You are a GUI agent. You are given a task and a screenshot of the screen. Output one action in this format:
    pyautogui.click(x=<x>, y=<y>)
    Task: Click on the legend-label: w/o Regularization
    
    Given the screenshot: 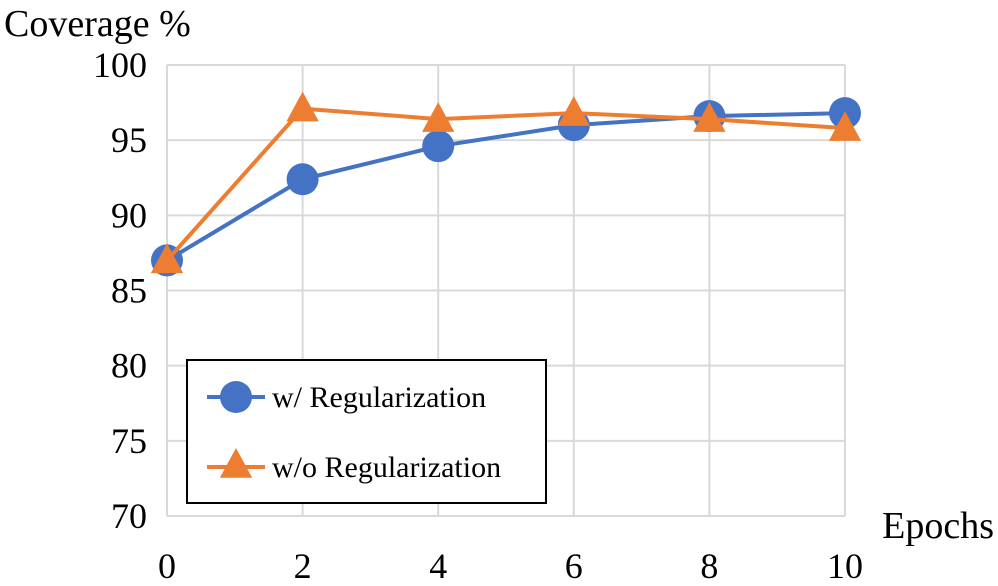 What is the action you would take?
    pyautogui.click(x=386, y=467)
    